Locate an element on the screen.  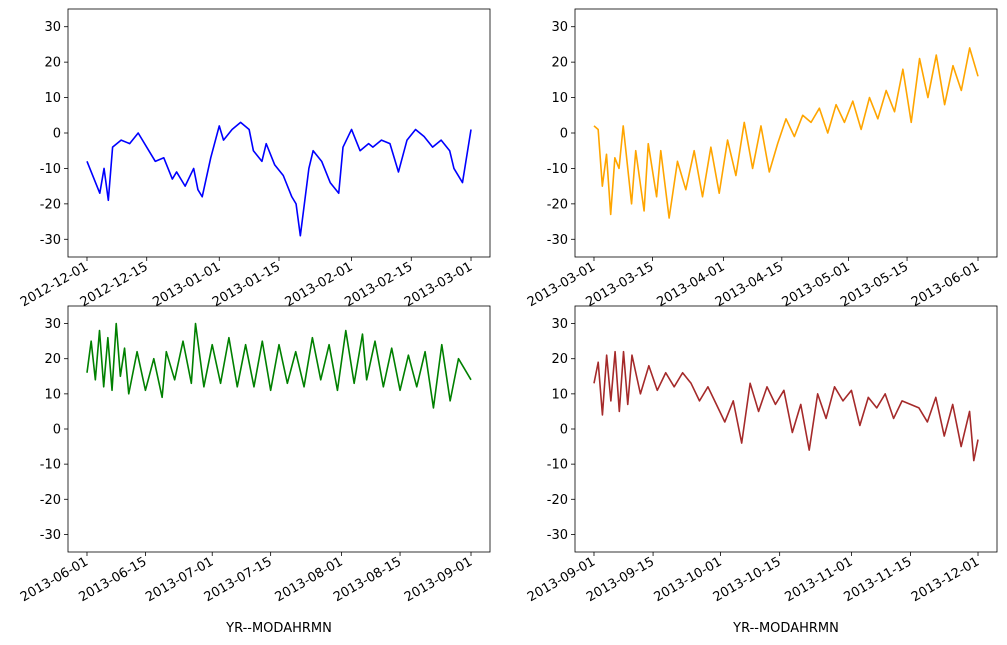
x-tick-label: 2013-11-15 is located at coordinates (878, 579).